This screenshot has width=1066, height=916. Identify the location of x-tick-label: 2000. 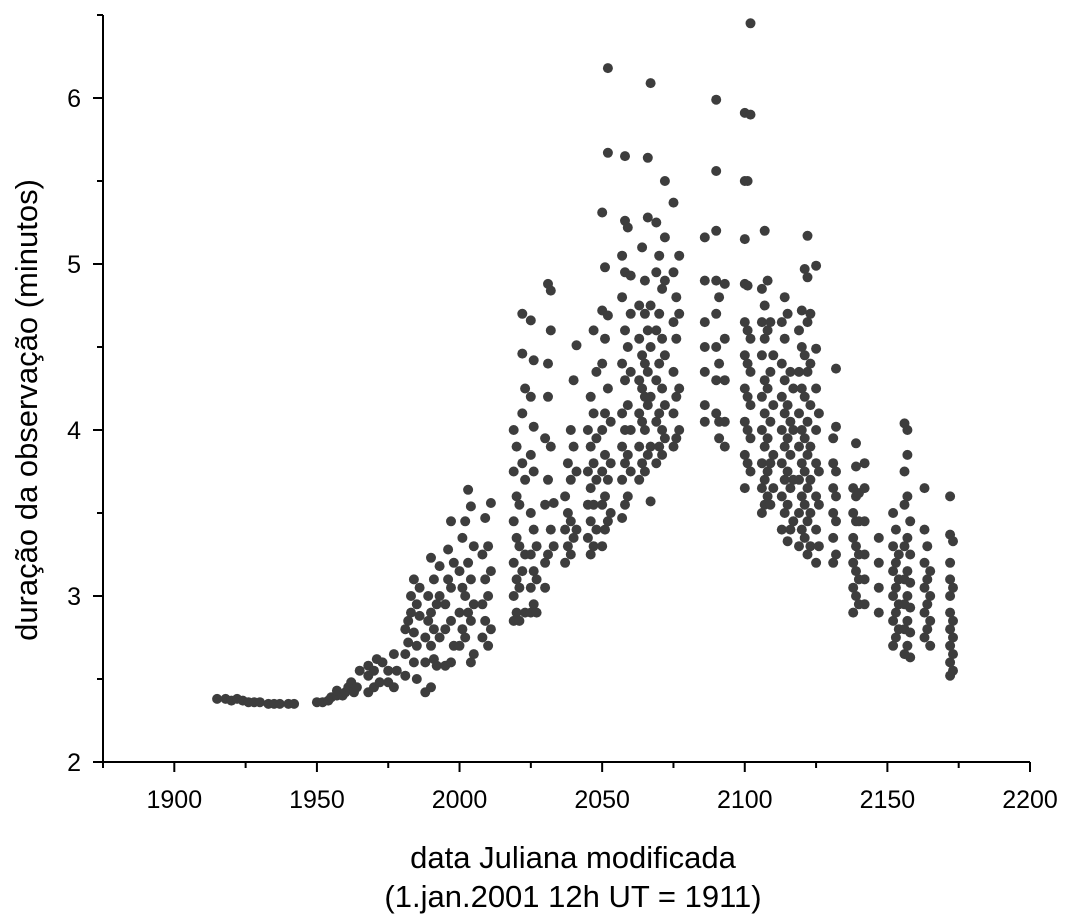
(460, 800).